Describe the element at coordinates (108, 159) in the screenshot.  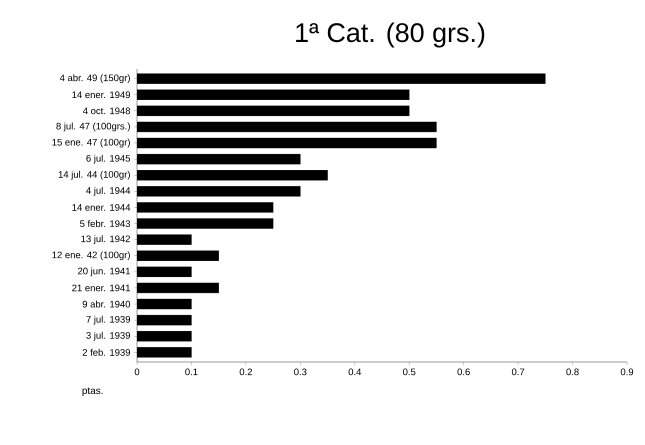
I see `y-tick-label: 6 jul. 1945` at that location.